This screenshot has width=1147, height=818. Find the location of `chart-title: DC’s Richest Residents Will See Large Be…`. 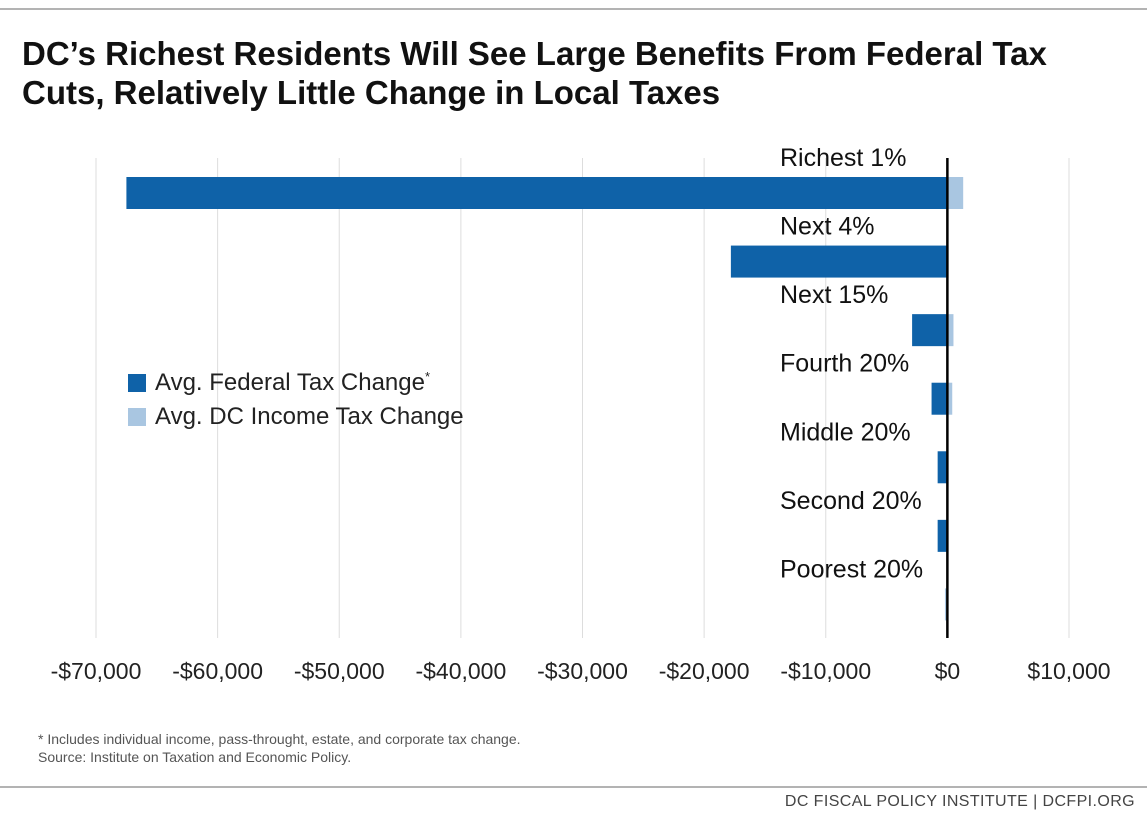

chart-title: DC’s Richest Residents Will See Large Be… is located at coordinates (534, 73).